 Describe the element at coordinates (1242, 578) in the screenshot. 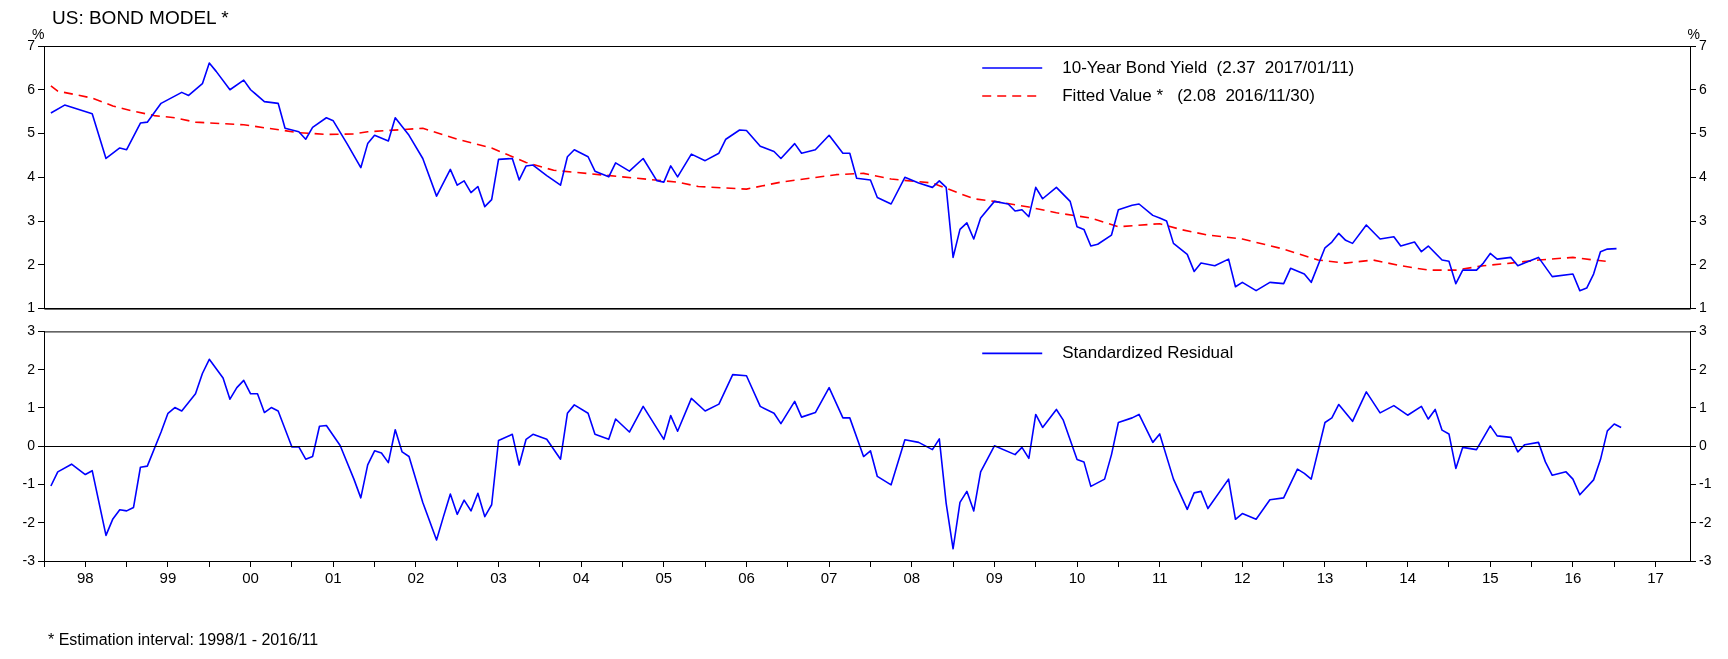

I see `x-tick-label: 12` at that location.